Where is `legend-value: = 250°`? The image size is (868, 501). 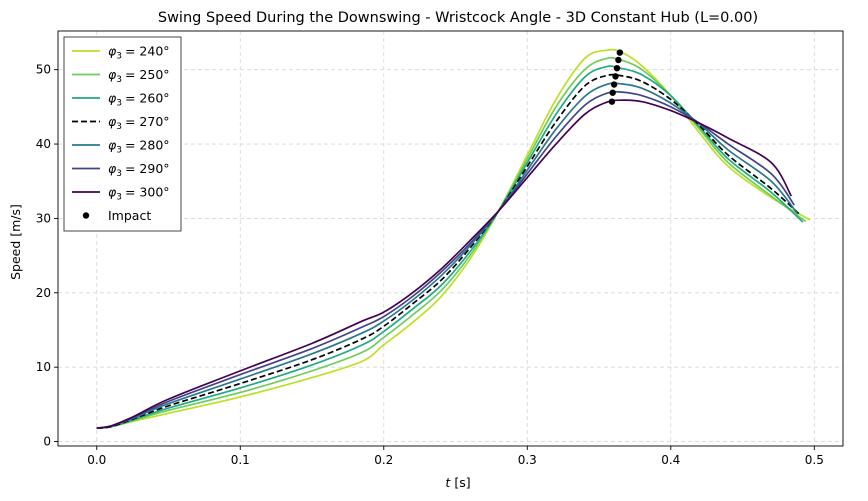 legend-value: = 250° is located at coordinates (147, 74).